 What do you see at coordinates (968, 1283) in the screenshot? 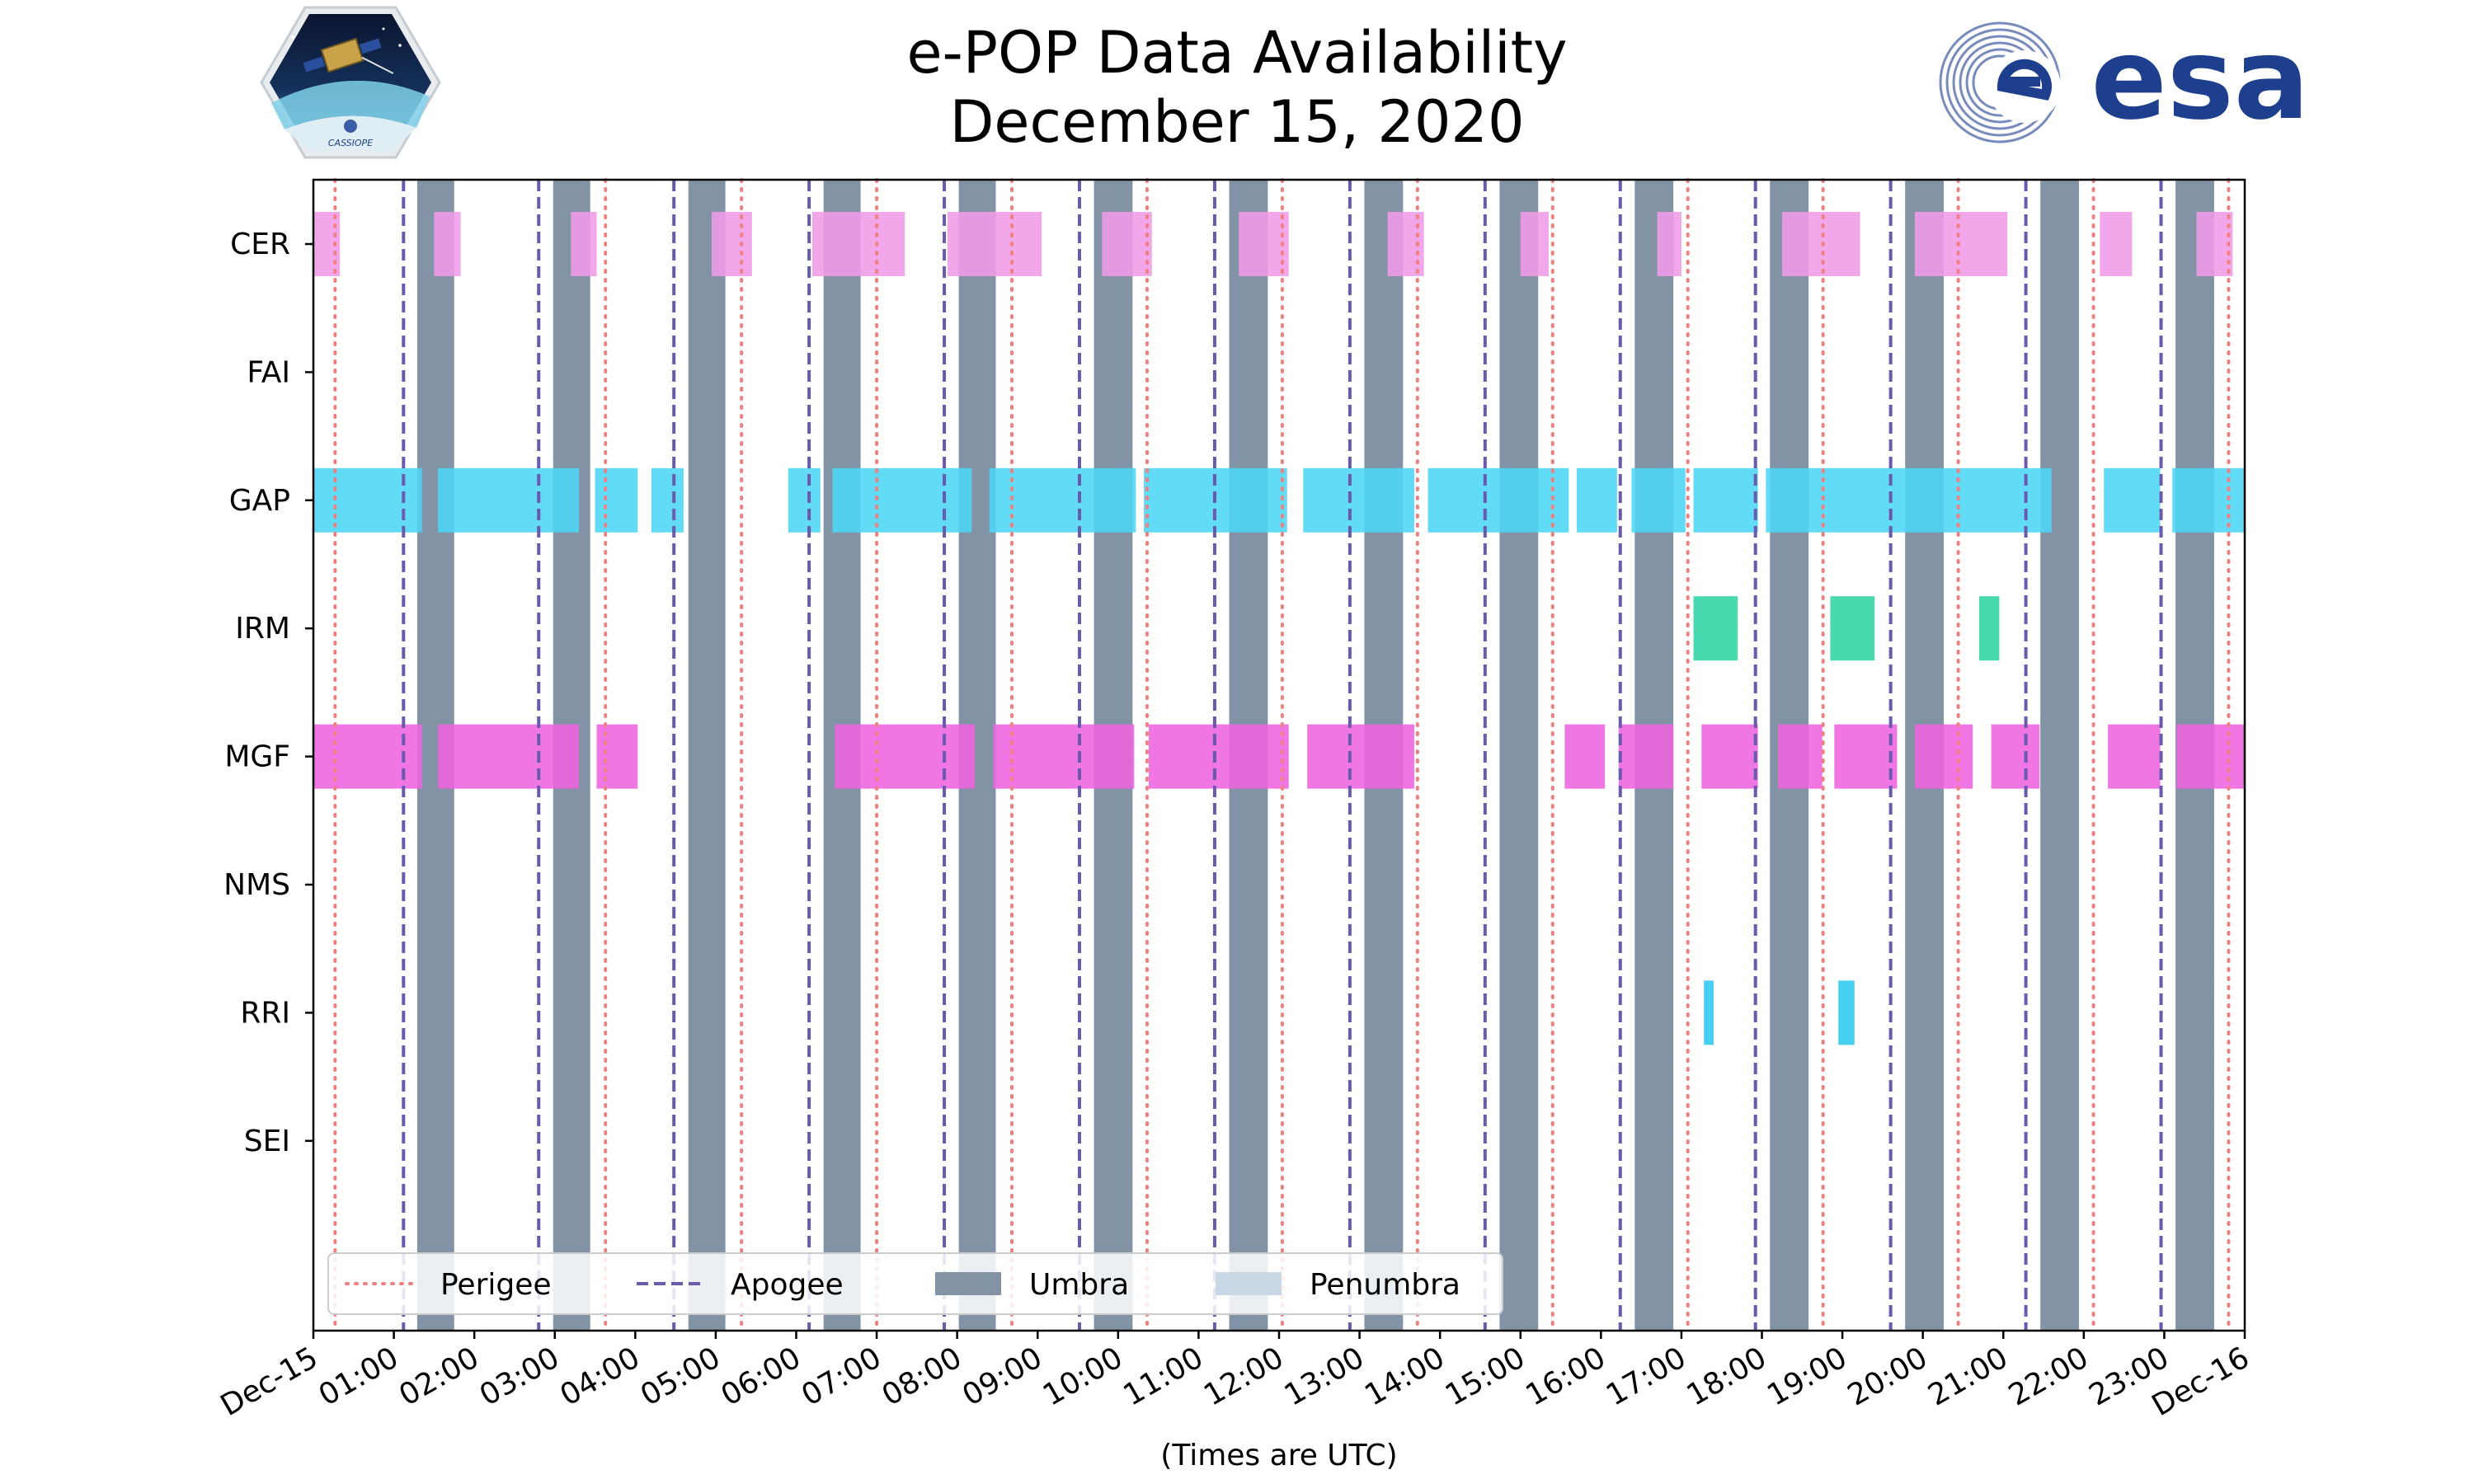
I see `legend-swatch-umbra` at bounding box center [968, 1283].